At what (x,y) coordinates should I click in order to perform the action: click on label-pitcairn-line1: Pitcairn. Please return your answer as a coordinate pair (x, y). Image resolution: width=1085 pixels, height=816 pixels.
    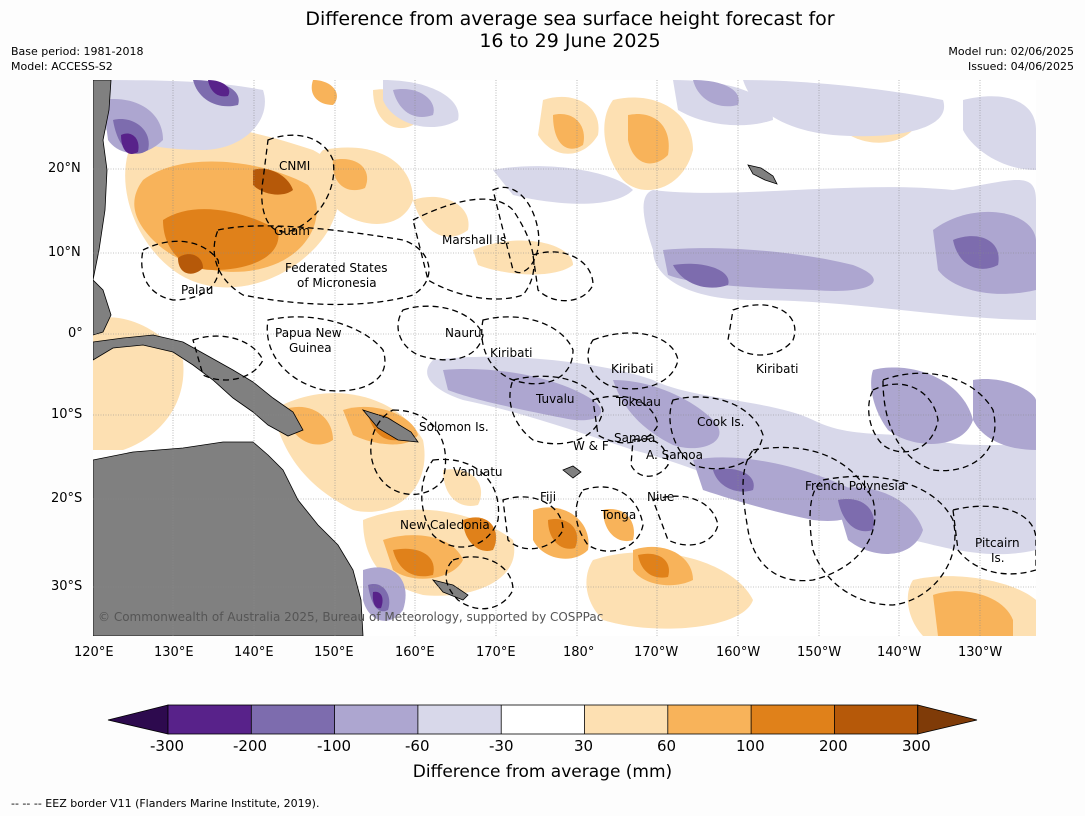
    Looking at the image, I should click on (997, 543).